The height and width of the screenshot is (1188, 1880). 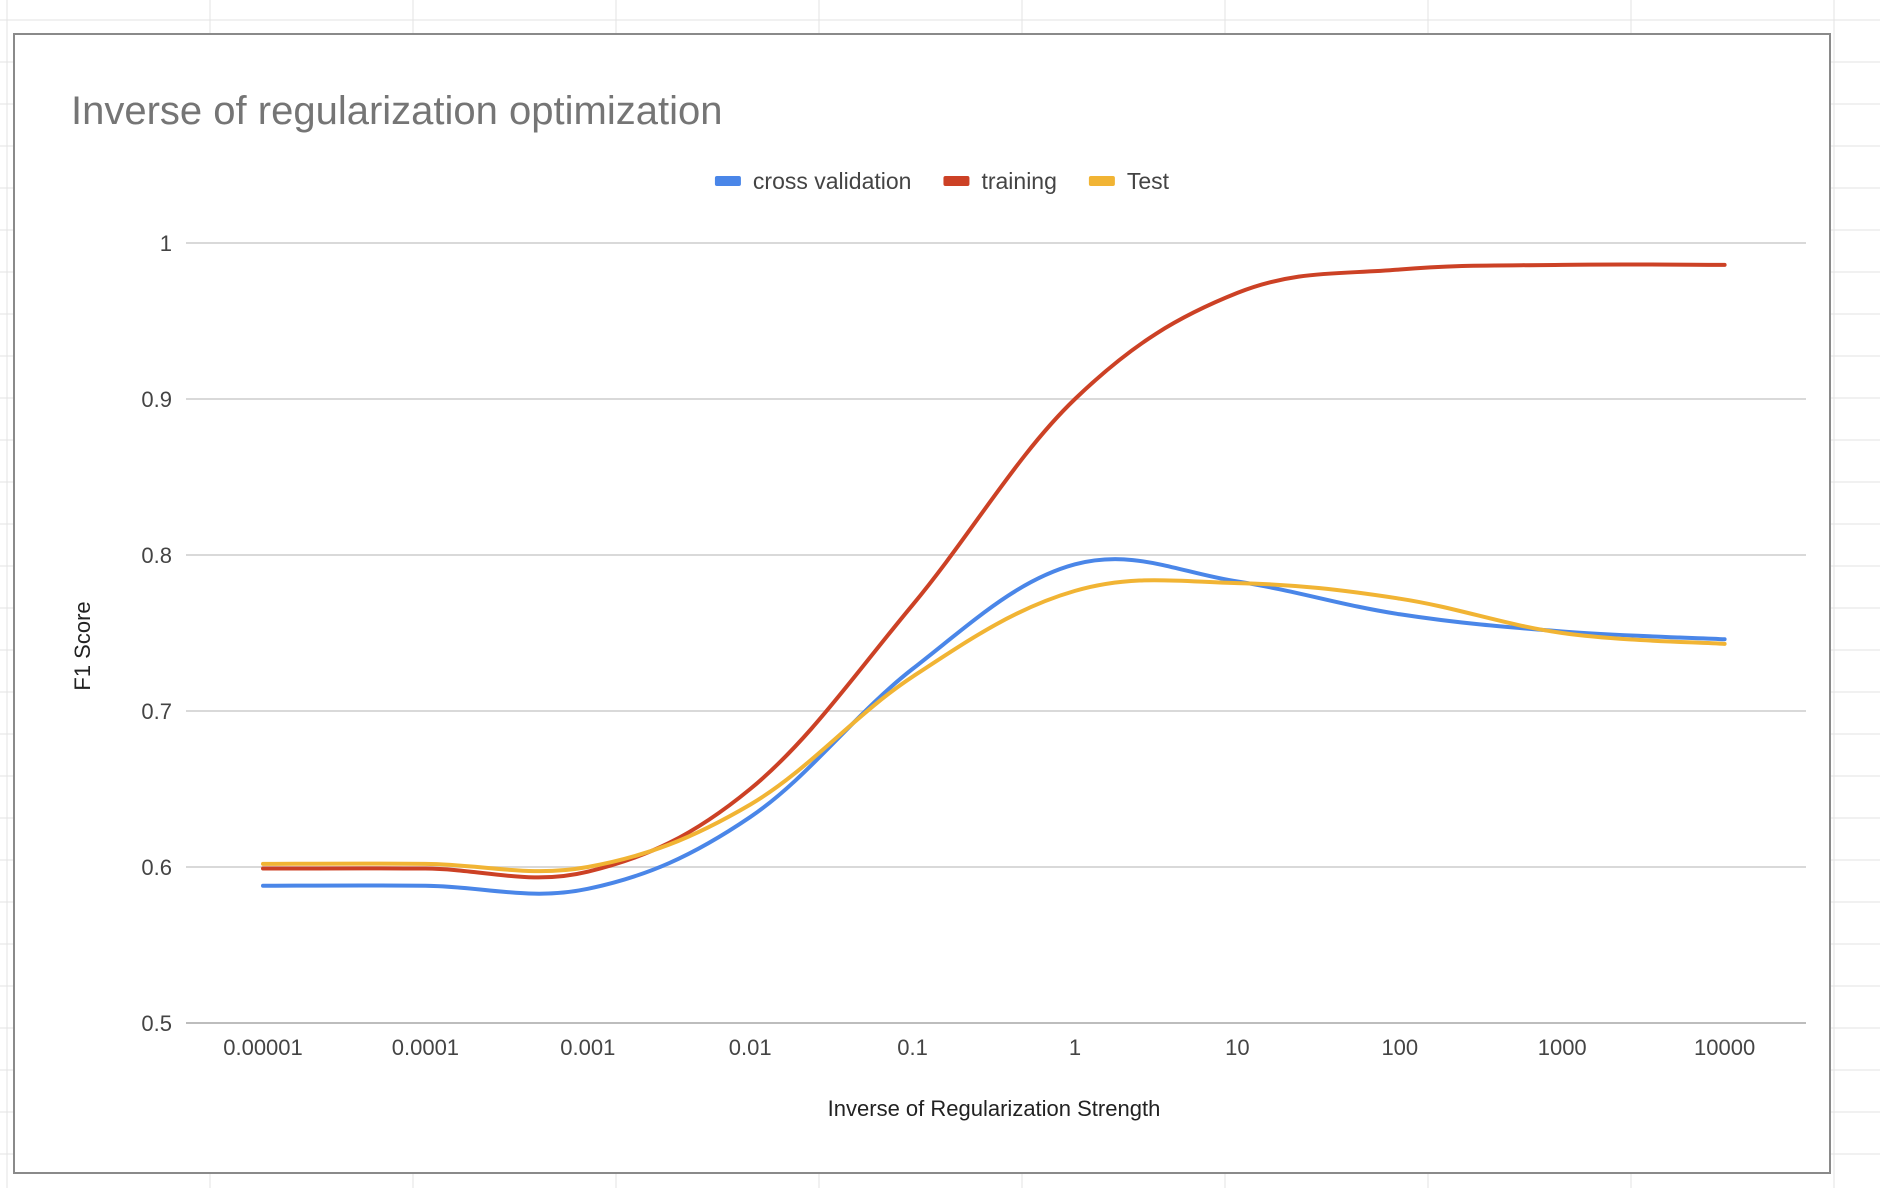 What do you see at coordinates (942, 181) in the screenshot?
I see `legend: cross validation training Test` at bounding box center [942, 181].